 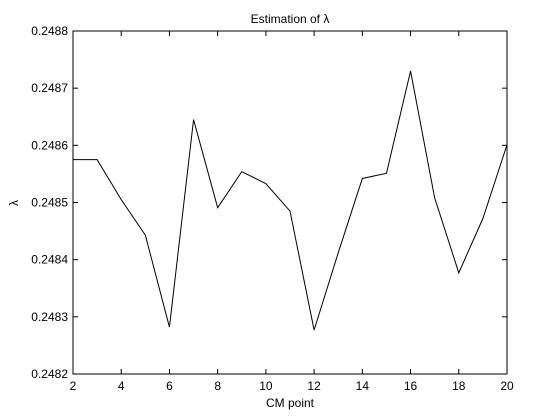 I want to click on x-tick-label: 4, so click(x=121, y=386).